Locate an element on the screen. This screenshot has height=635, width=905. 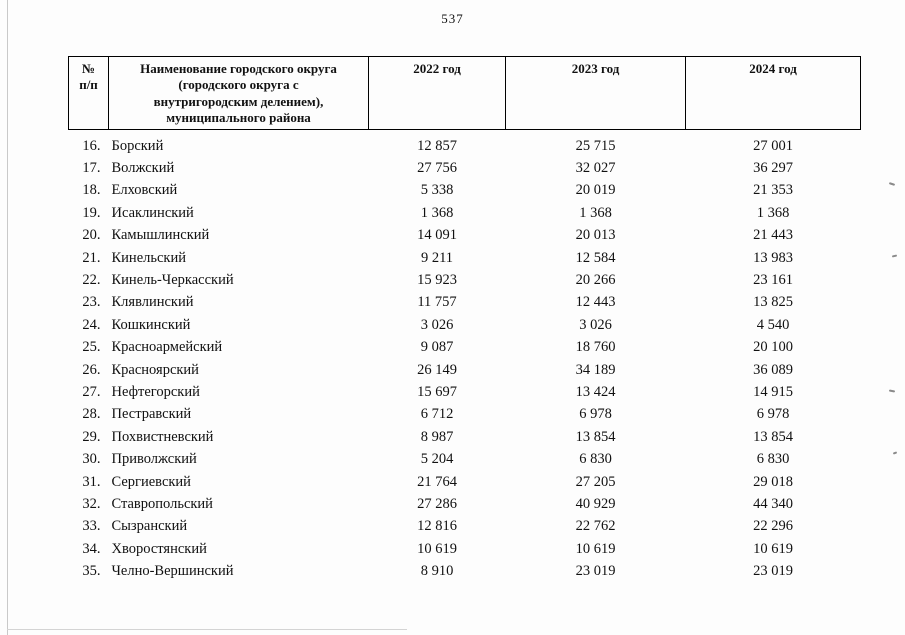
row-name: Нефтегорский is located at coordinates (155, 391).